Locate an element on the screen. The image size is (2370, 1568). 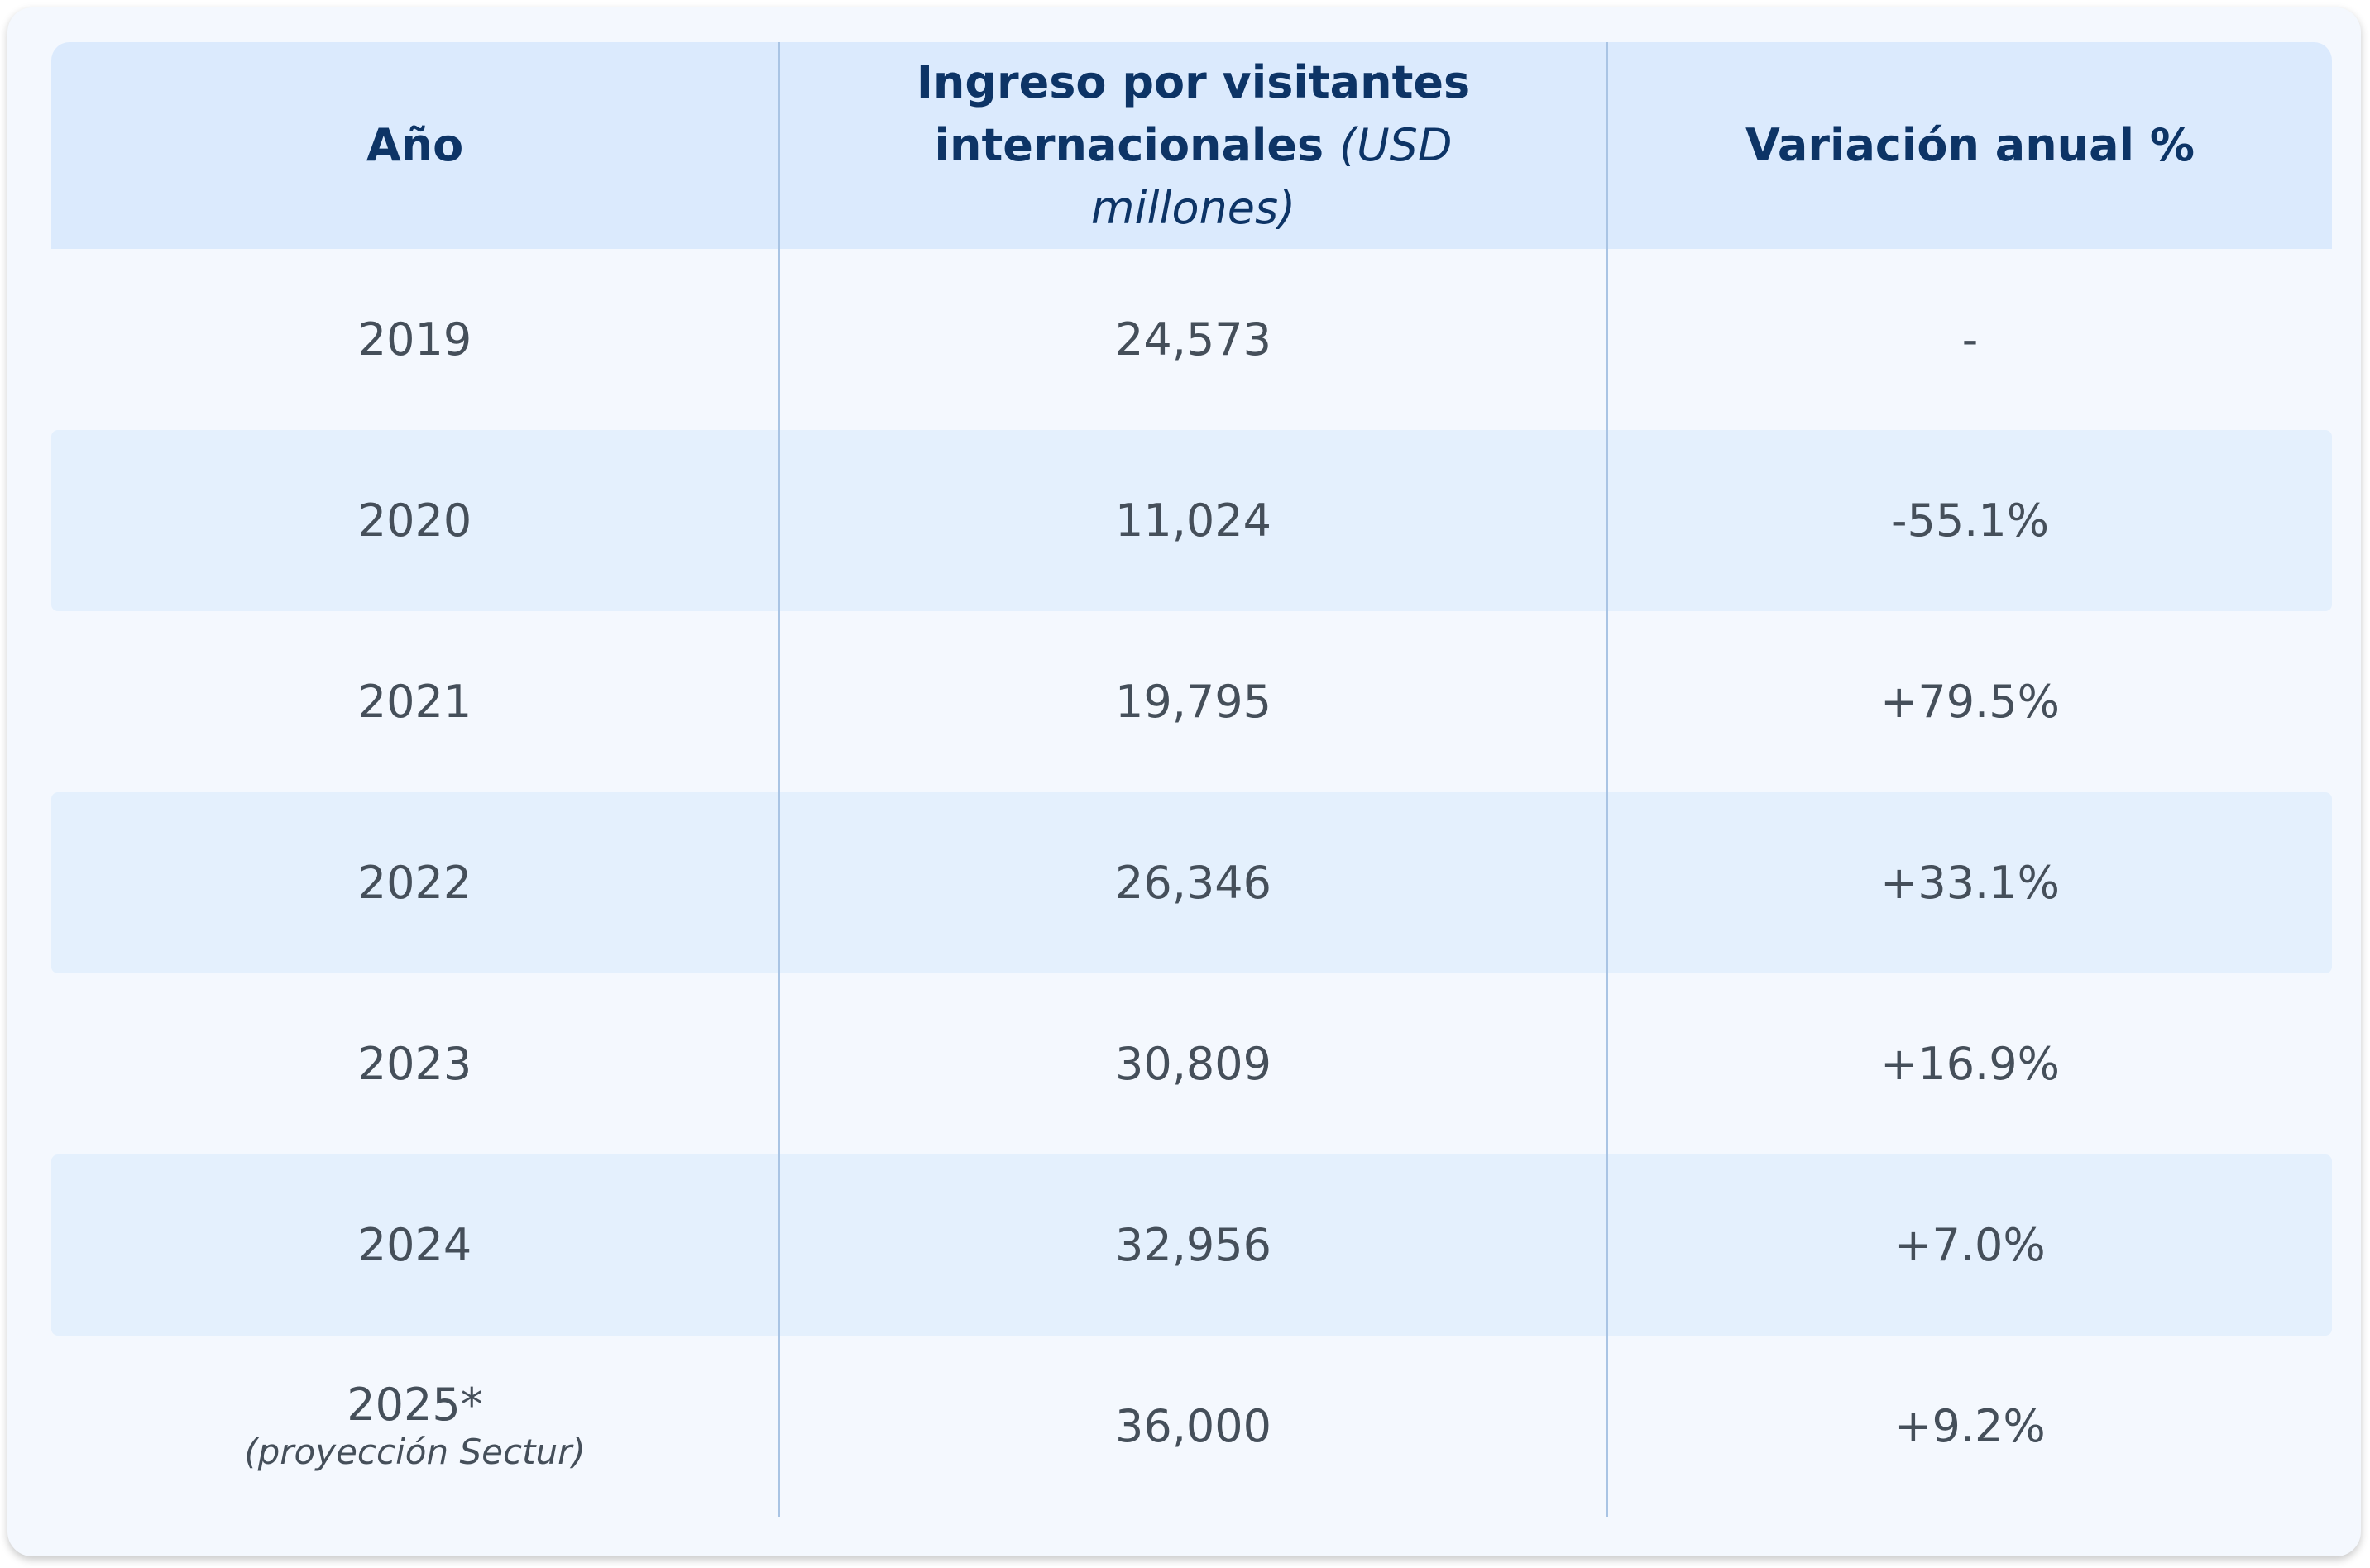
cell-text: +79.5% is located at coordinates (1970, 702).